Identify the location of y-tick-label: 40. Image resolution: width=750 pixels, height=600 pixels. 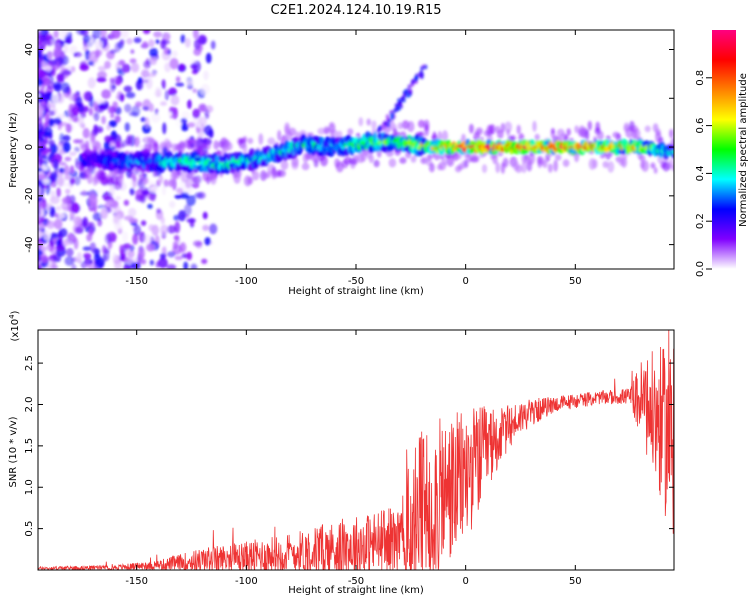
(29, 49).